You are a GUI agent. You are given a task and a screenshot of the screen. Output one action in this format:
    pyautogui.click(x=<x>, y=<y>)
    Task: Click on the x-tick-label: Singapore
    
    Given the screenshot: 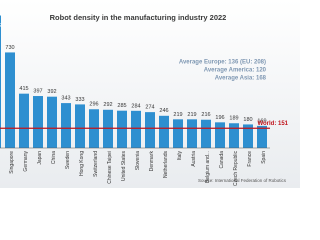 What is the action you would take?
    pyautogui.click(x=12, y=162)
    